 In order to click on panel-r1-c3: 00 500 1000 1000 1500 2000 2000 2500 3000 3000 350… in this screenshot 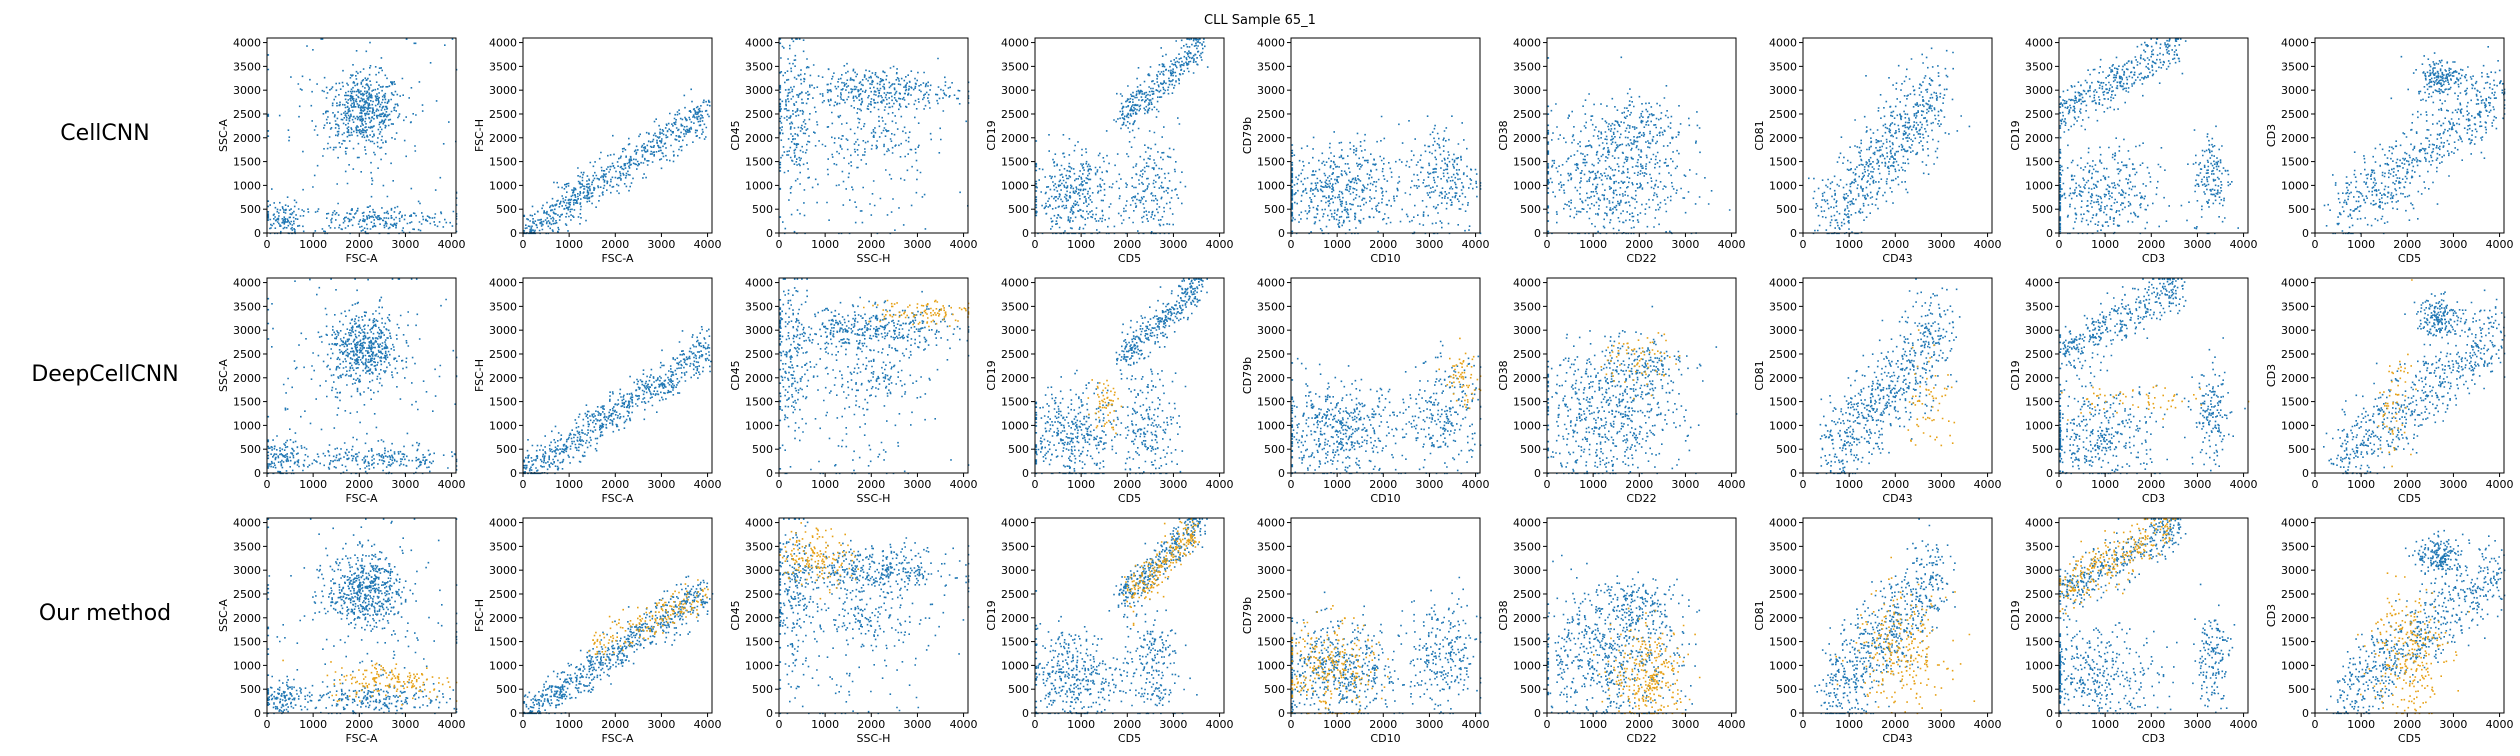, I will do `click(853, 151)`.